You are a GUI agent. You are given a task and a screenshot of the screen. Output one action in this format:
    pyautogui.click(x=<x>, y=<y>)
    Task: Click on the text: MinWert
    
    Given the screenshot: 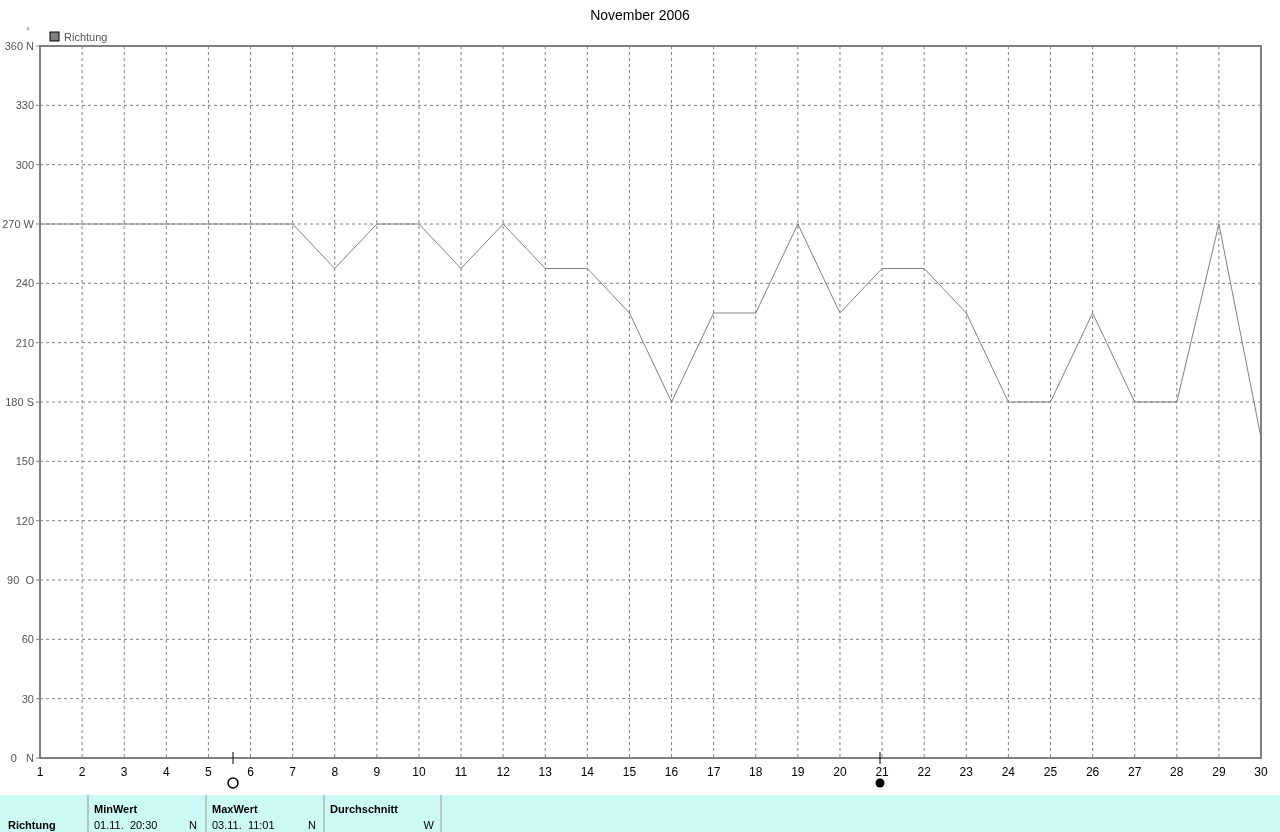 What is the action you would take?
    pyautogui.click(x=116, y=809)
    